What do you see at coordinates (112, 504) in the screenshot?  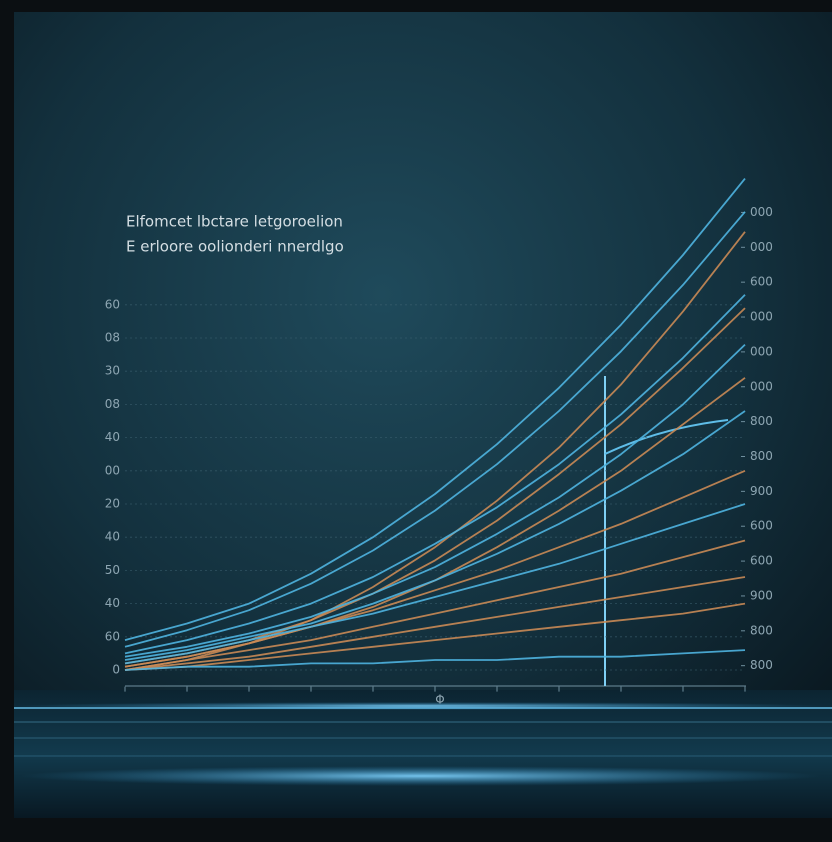 I see `y-tick-label: 20` at bounding box center [112, 504].